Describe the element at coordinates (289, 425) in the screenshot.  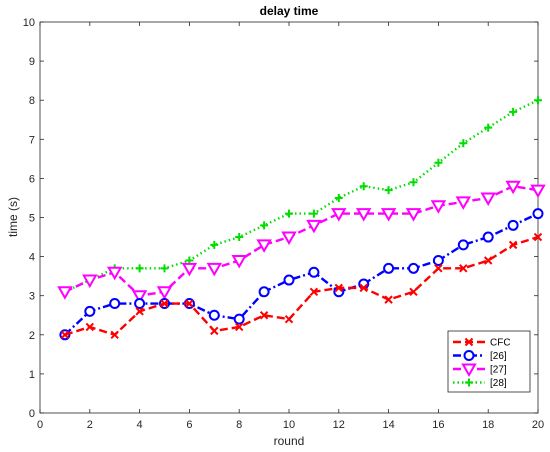
I see `x-tick-label: 10` at that location.